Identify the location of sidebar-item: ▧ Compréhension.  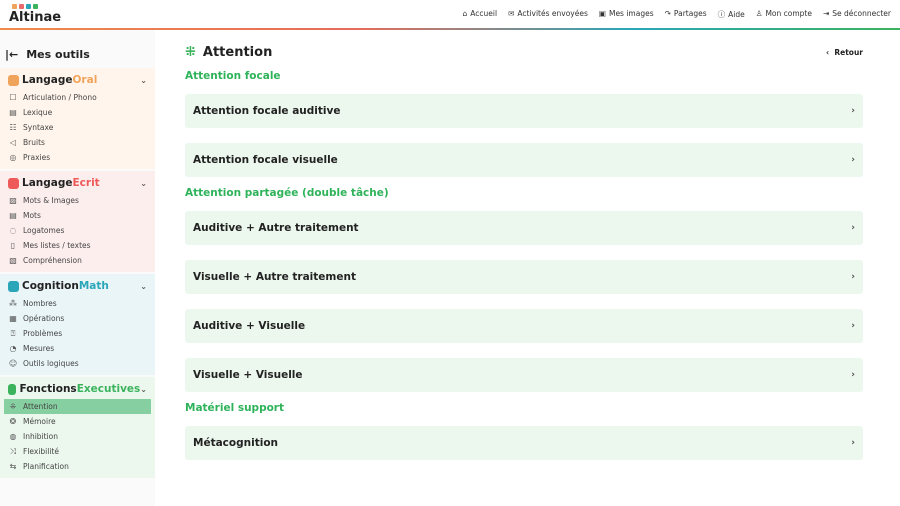
(77, 260).